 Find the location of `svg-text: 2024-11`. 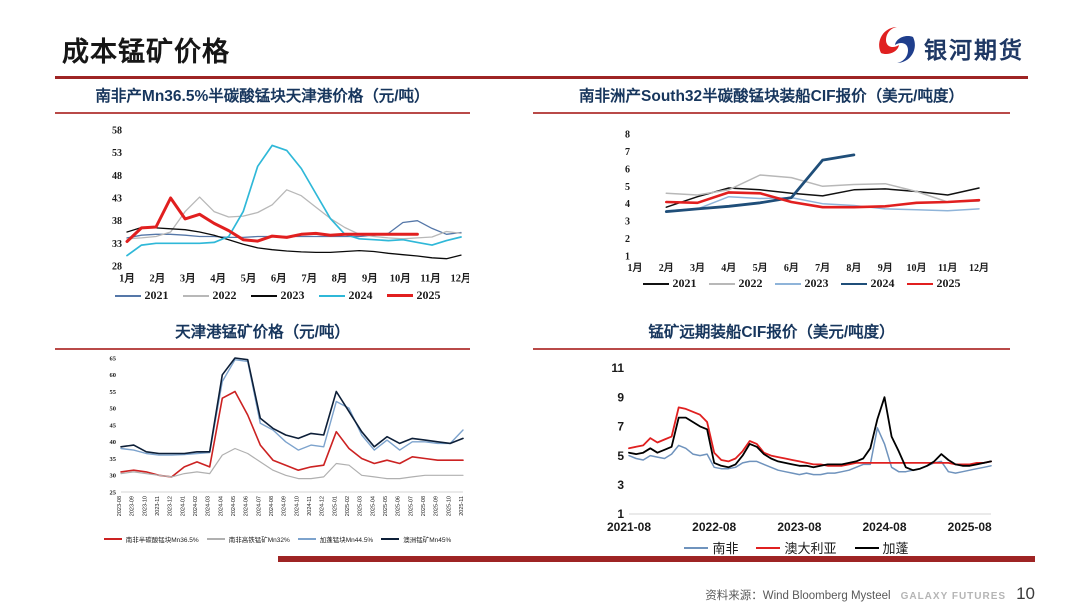

svg-text: 2024-11 is located at coordinates (310, 506).